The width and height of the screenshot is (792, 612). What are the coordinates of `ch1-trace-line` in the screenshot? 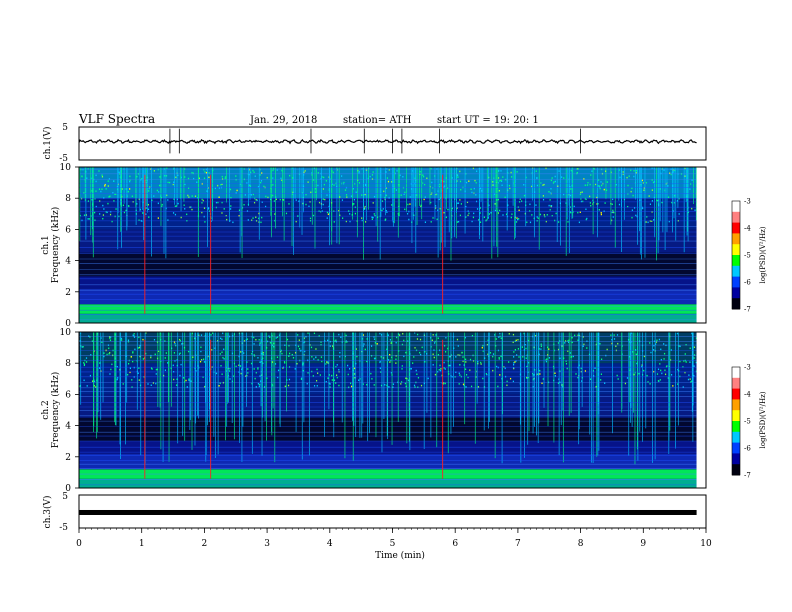 It's located at (387, 141).